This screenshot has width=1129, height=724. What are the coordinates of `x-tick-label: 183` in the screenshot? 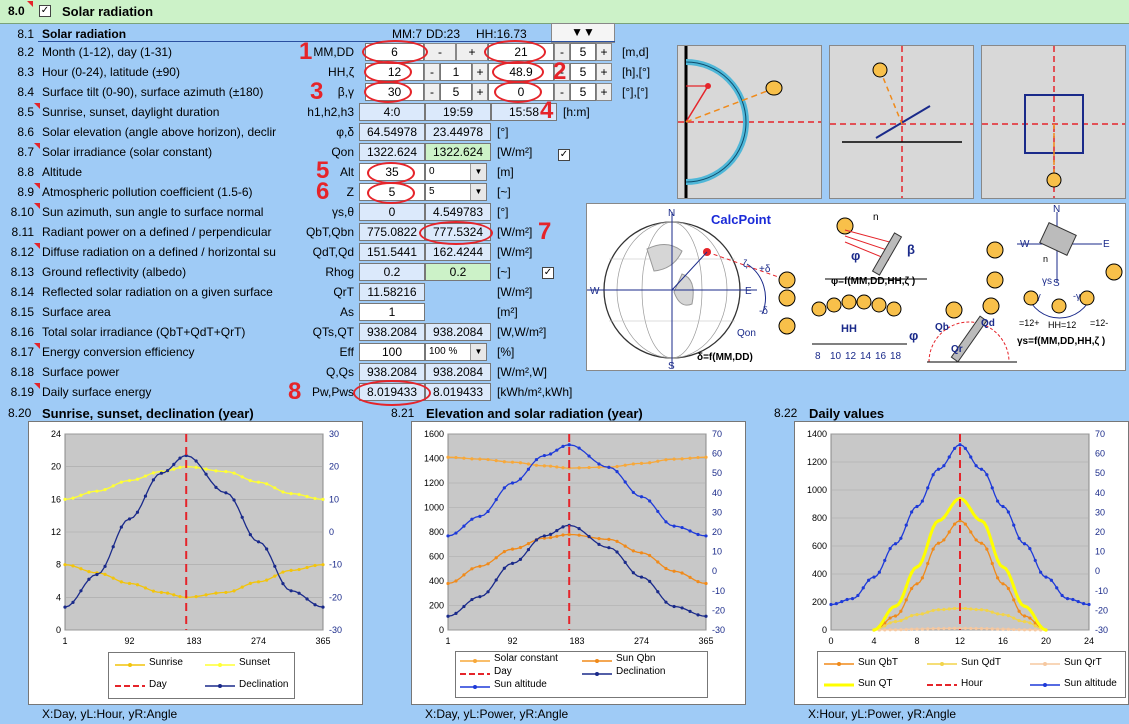 It's located at (576, 641).